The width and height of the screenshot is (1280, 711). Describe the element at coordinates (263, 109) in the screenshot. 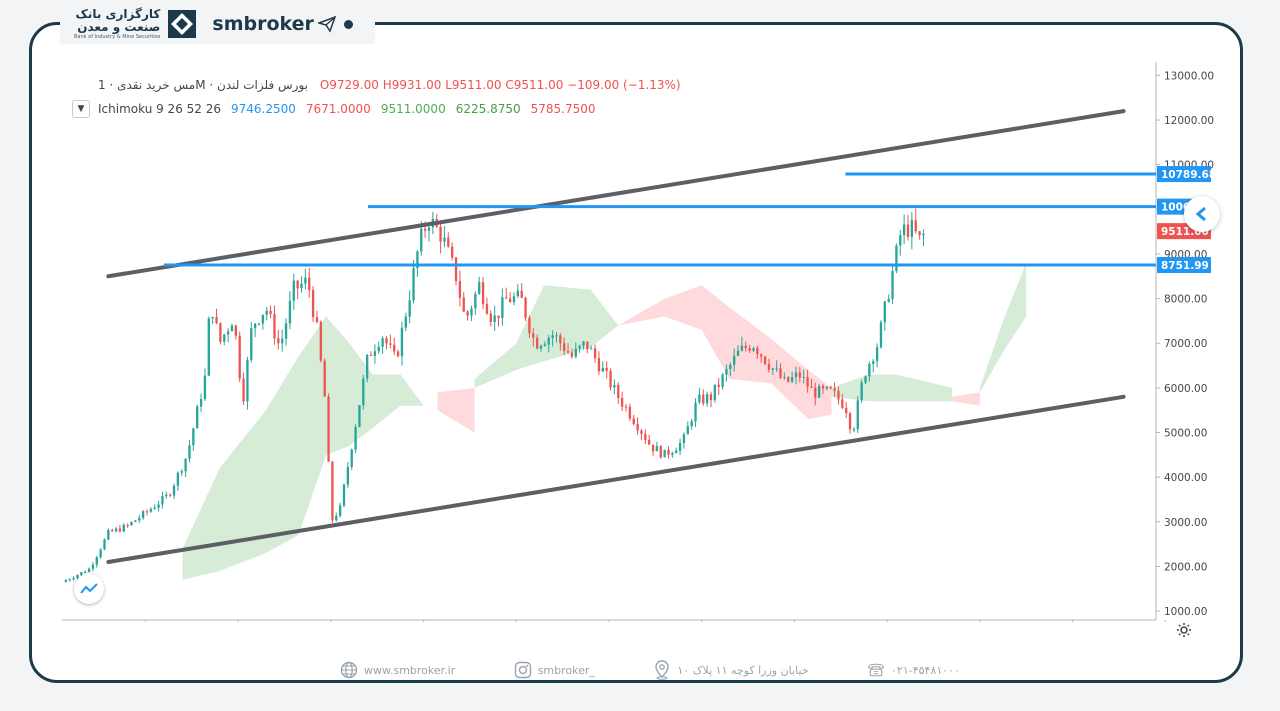

I see `indicator-value: 9746.2500` at that location.